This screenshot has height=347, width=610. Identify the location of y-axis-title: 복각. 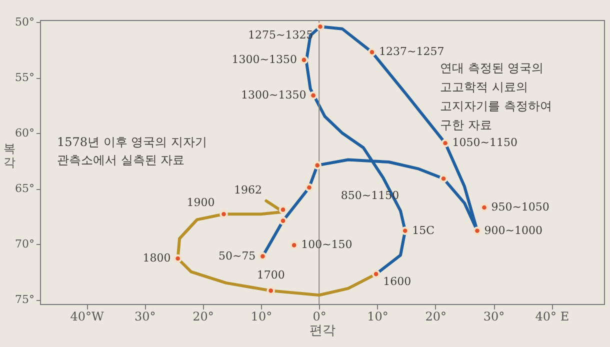
(10, 156).